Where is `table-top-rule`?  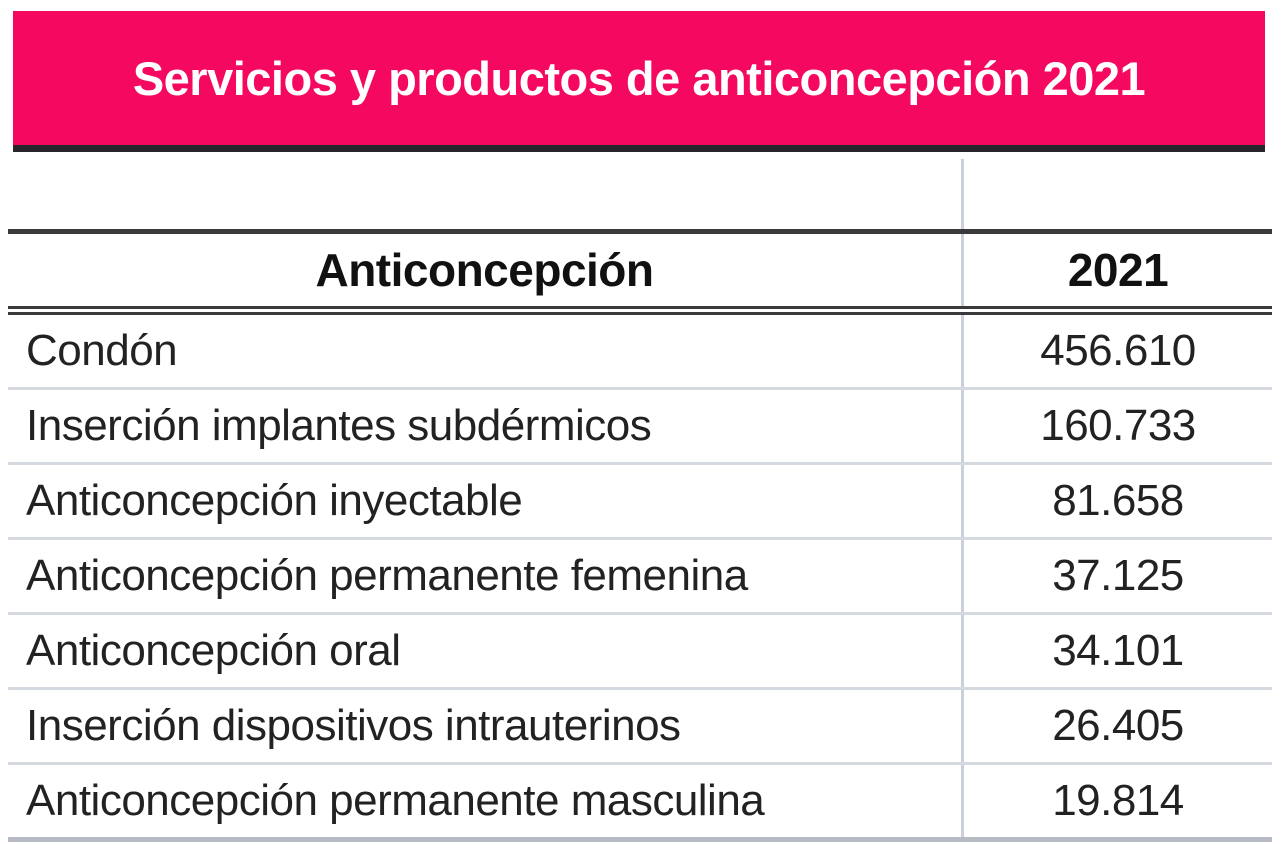
table-top-rule is located at coordinates (640, 231).